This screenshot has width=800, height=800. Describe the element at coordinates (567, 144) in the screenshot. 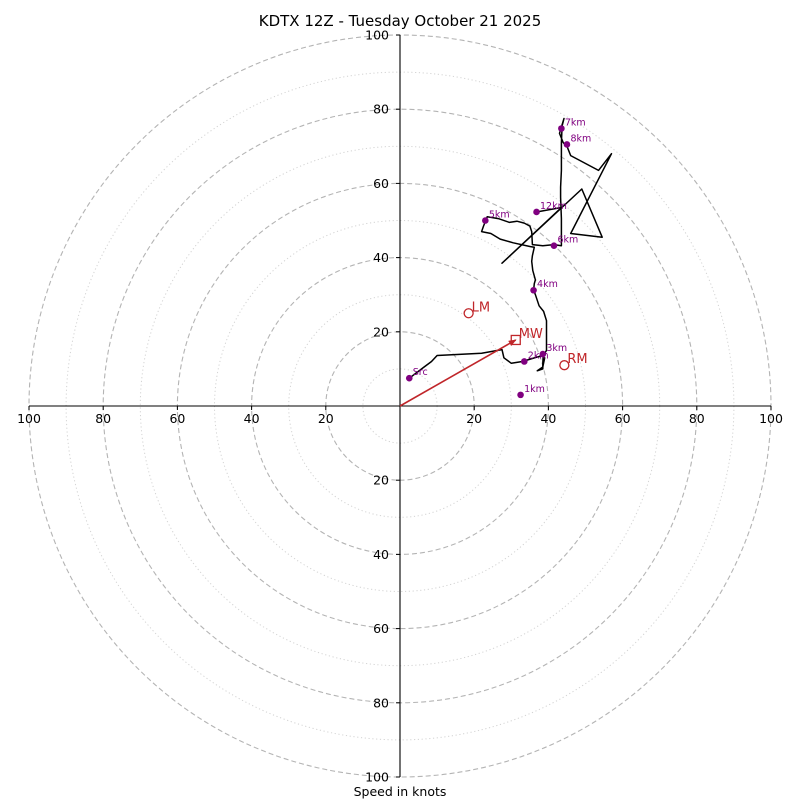

I see `height-marker-8km` at that location.